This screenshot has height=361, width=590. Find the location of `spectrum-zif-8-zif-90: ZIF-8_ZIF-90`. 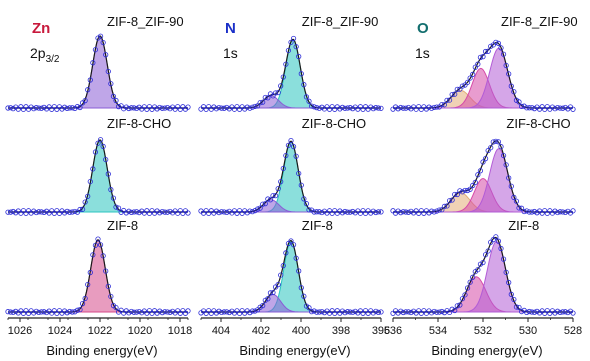

spectrum-zif-8-zif-90: ZIF-8_ZIF-90 is located at coordinates (484, 63).